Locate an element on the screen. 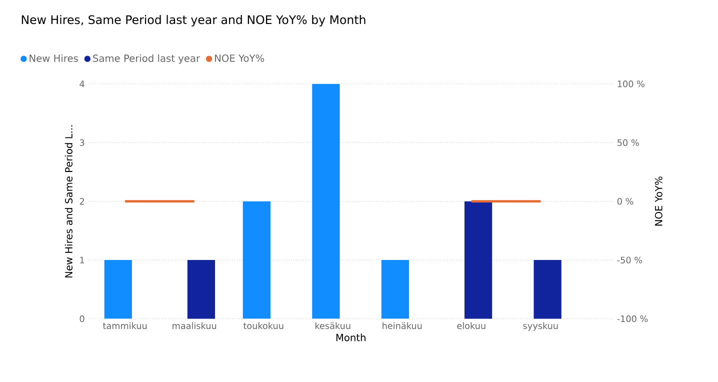  x-axis-title: Month is located at coordinates (351, 338).